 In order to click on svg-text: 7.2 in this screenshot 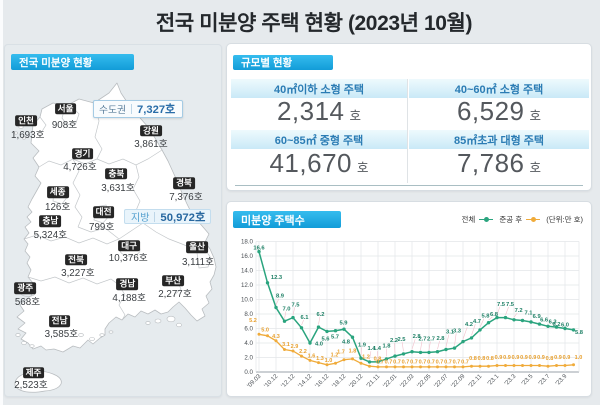, I will do `click(519, 311)`.